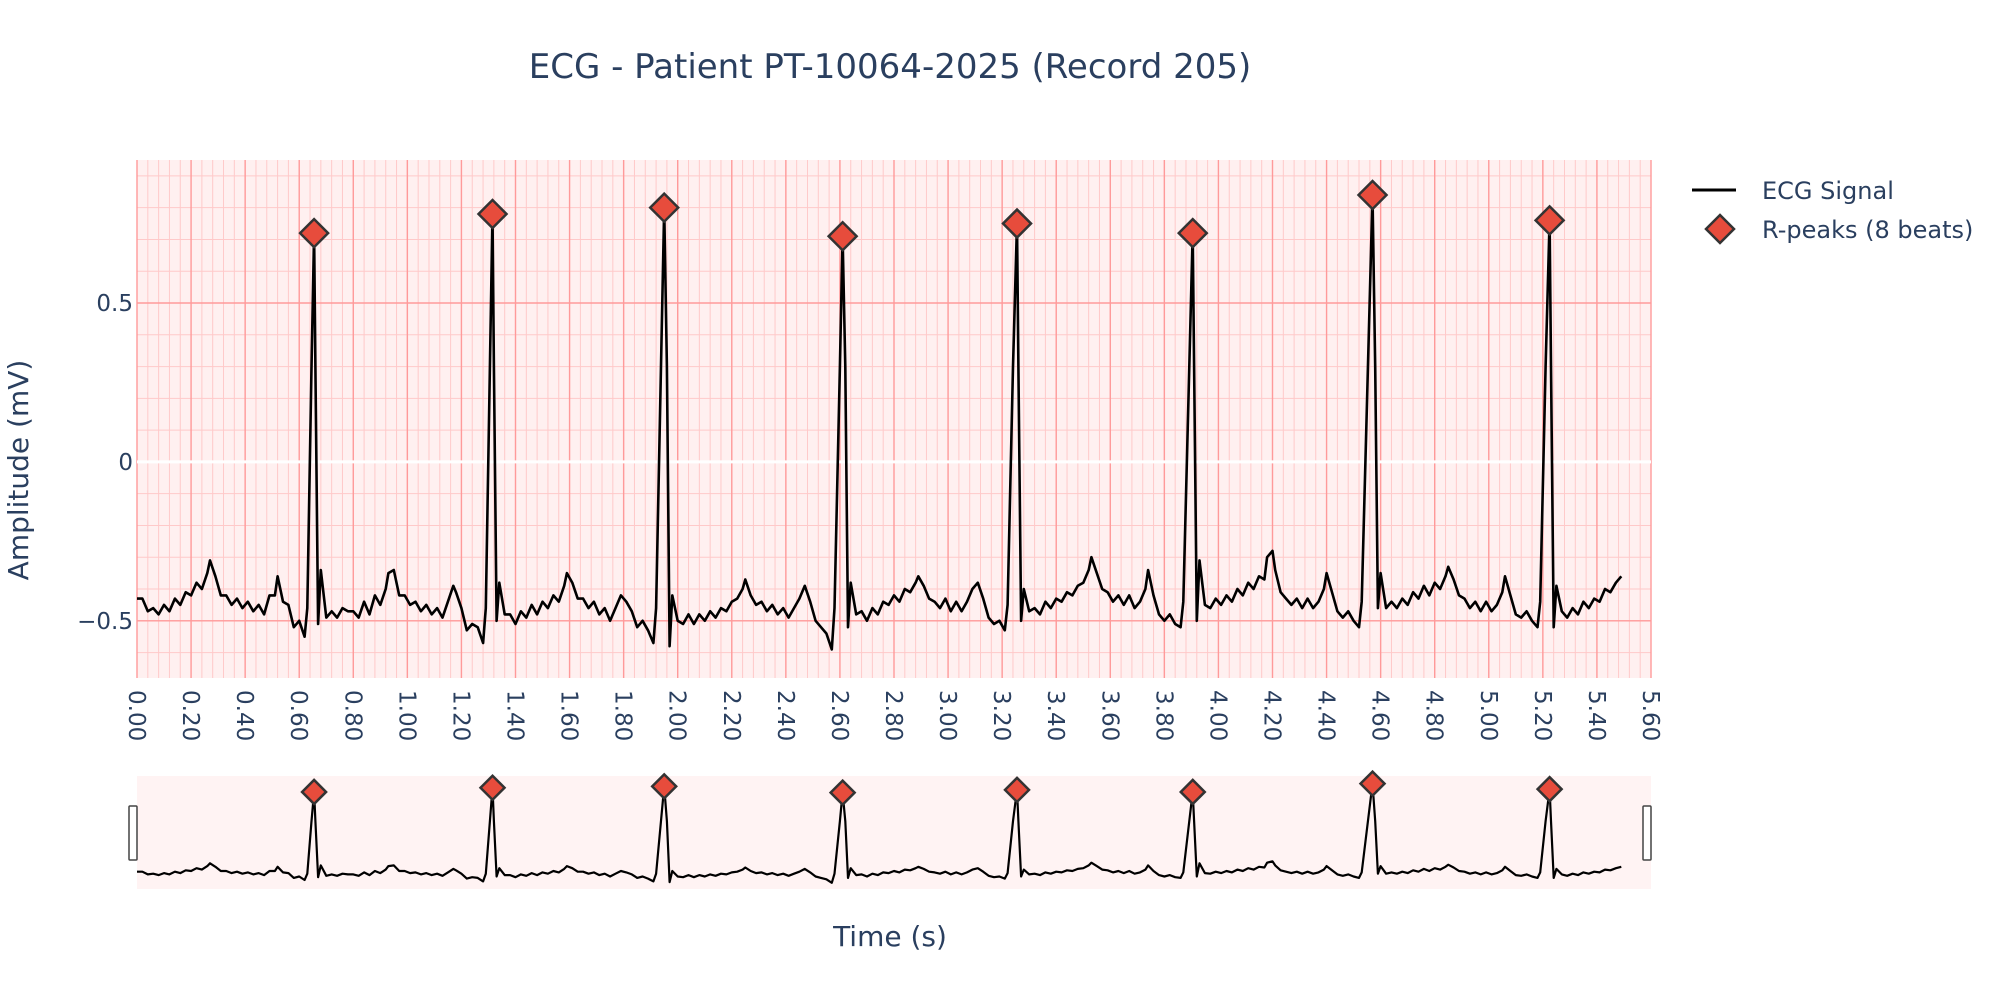 This screenshot has width=2000, height=1000. I want to click on y-axis-title: Amplitude (mV), so click(18, 470).